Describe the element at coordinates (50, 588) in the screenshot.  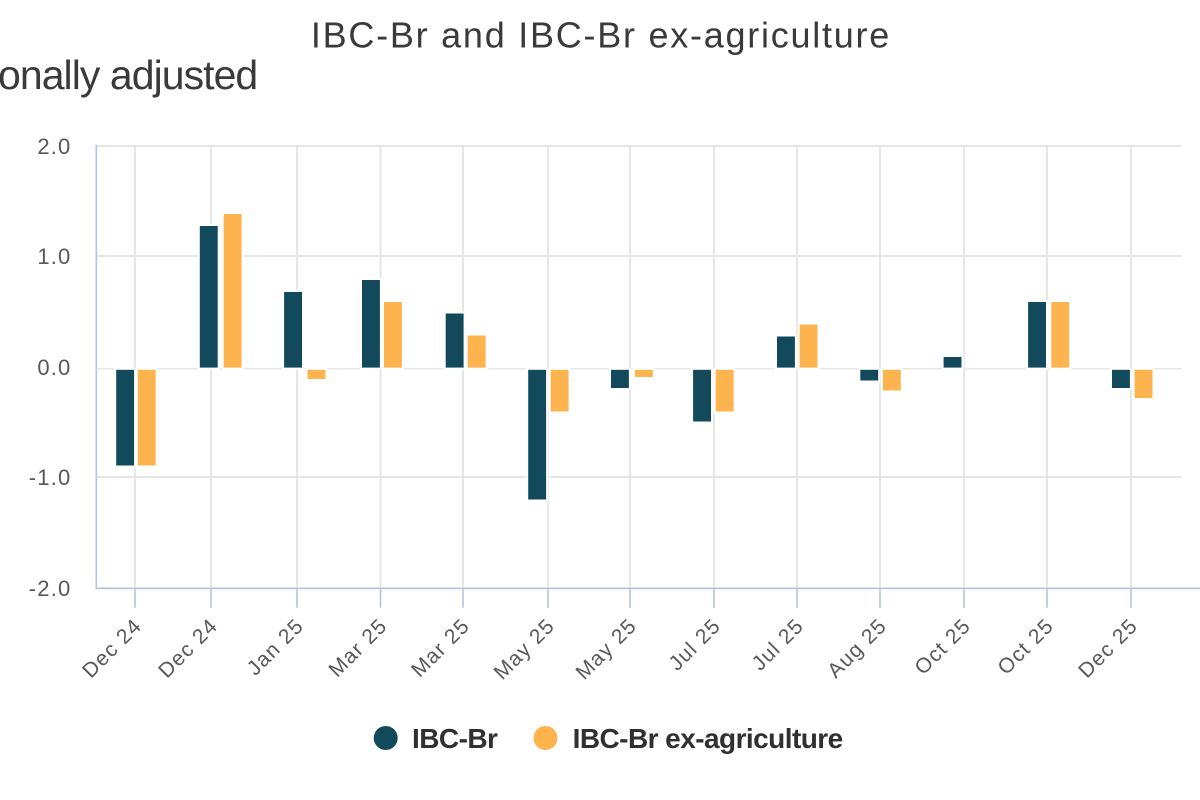
I see `svg-text: -2.0` at that location.